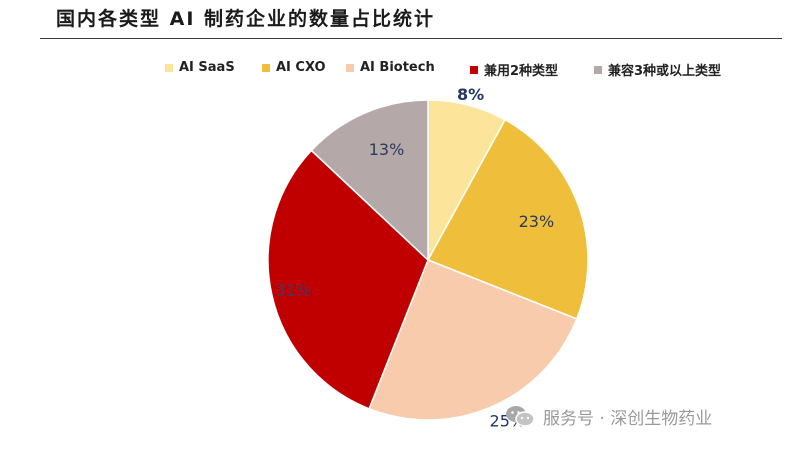 The width and height of the screenshot is (800, 450). I want to click on legend-item-multi-type: 兼容3种或以上类型, so click(657, 69).